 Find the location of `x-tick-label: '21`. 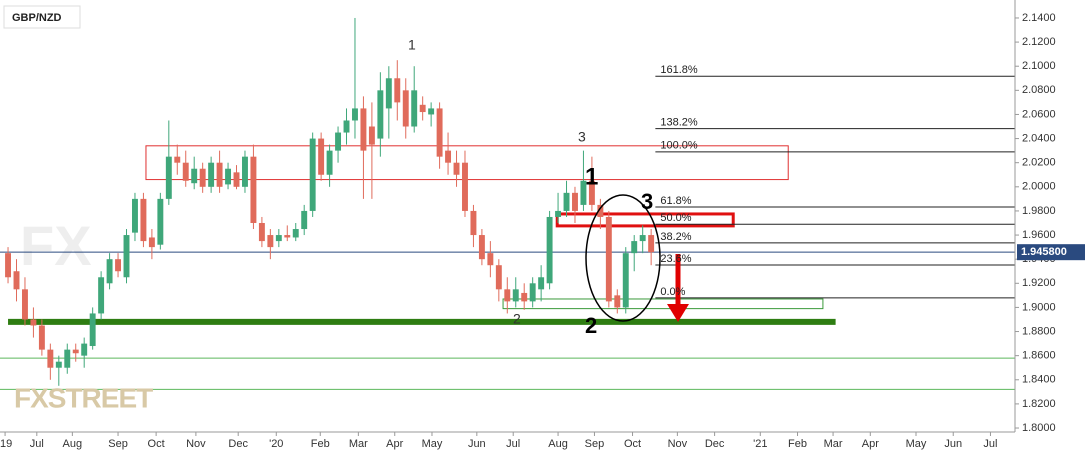

x-tick-label: '21 is located at coordinates (760, 444).